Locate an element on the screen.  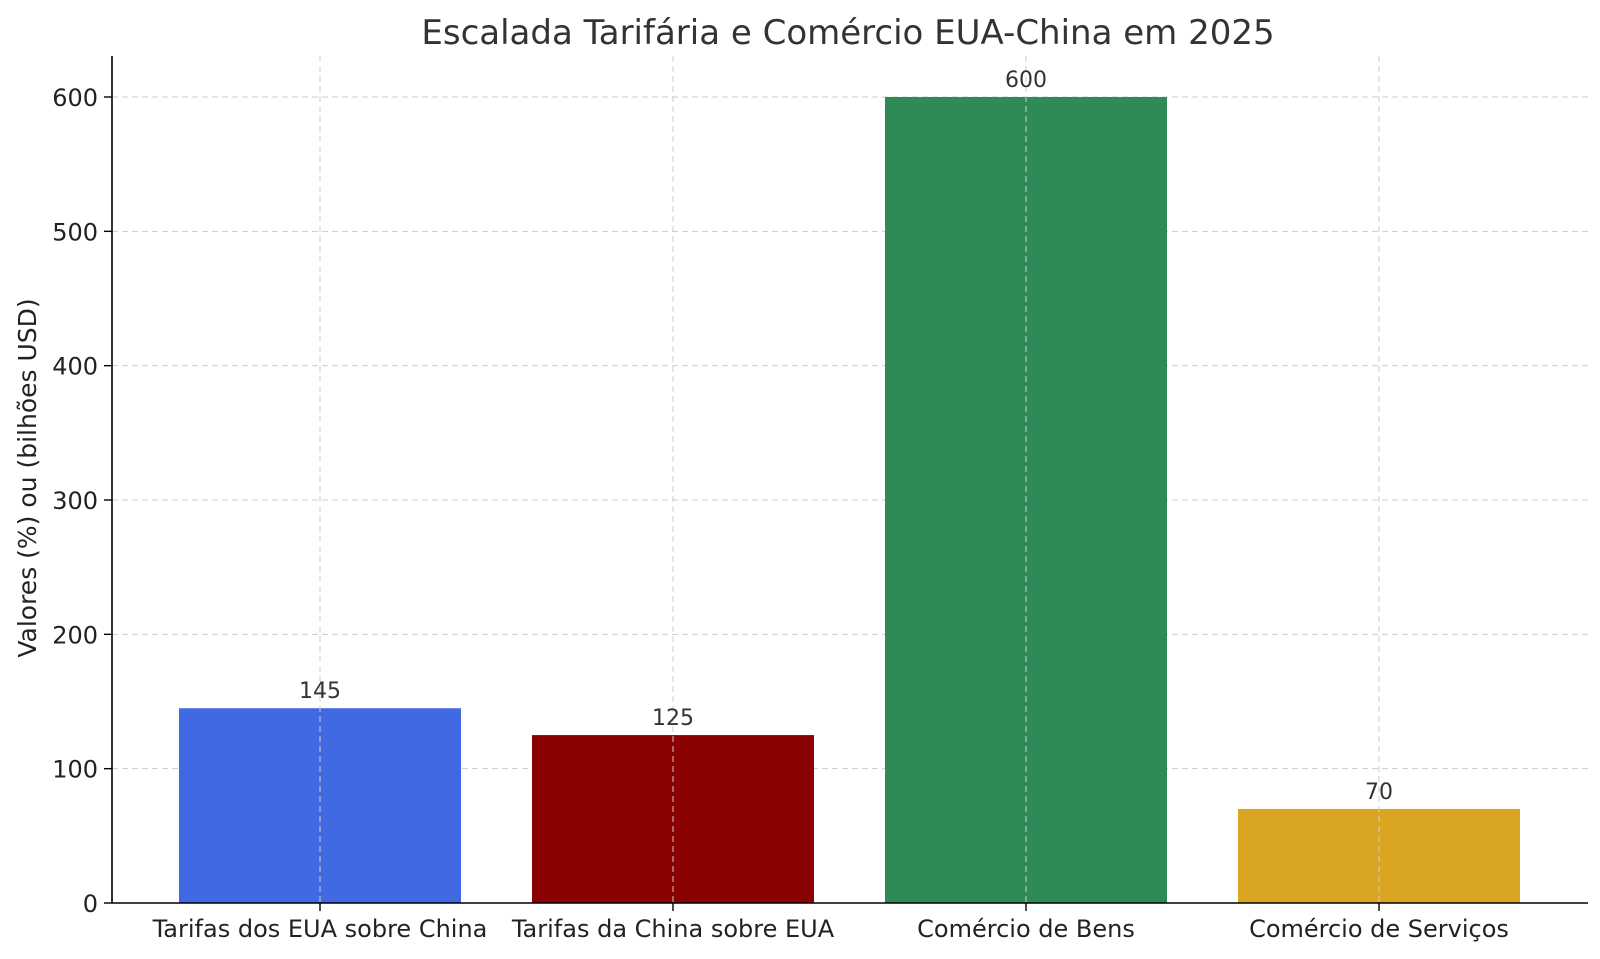
bar-value-label: 70 is located at coordinates (1379, 792).